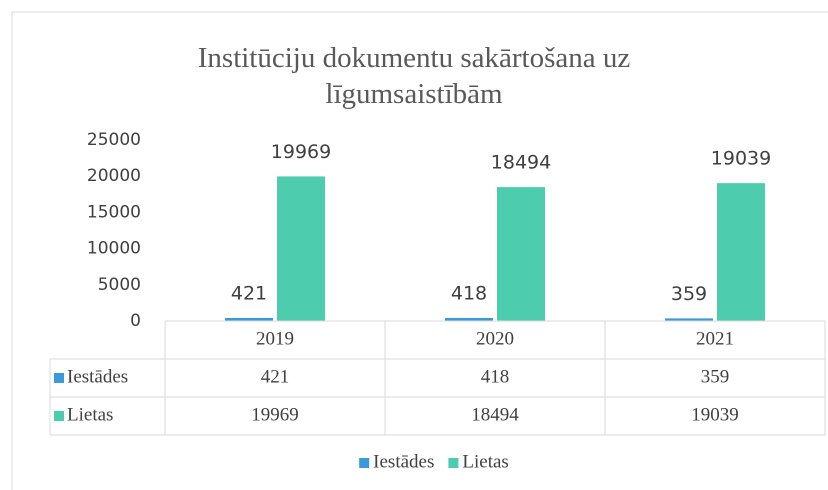 This screenshot has height=490, width=828. What do you see at coordinates (495, 414) in the screenshot?
I see `table-cell: 18494` at bounding box center [495, 414].